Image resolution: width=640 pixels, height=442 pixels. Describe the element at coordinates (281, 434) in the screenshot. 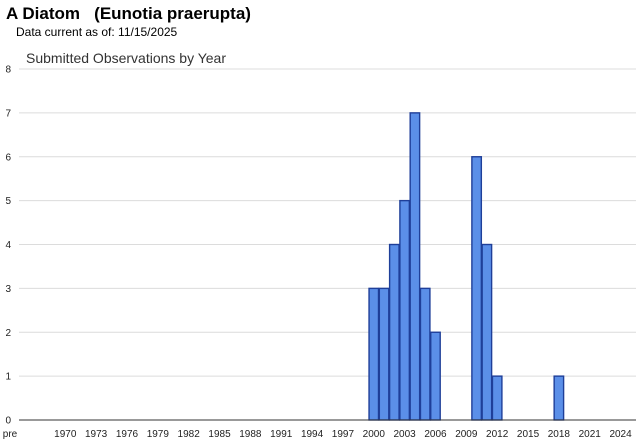

I see `x-tick-label: 1991` at that location.